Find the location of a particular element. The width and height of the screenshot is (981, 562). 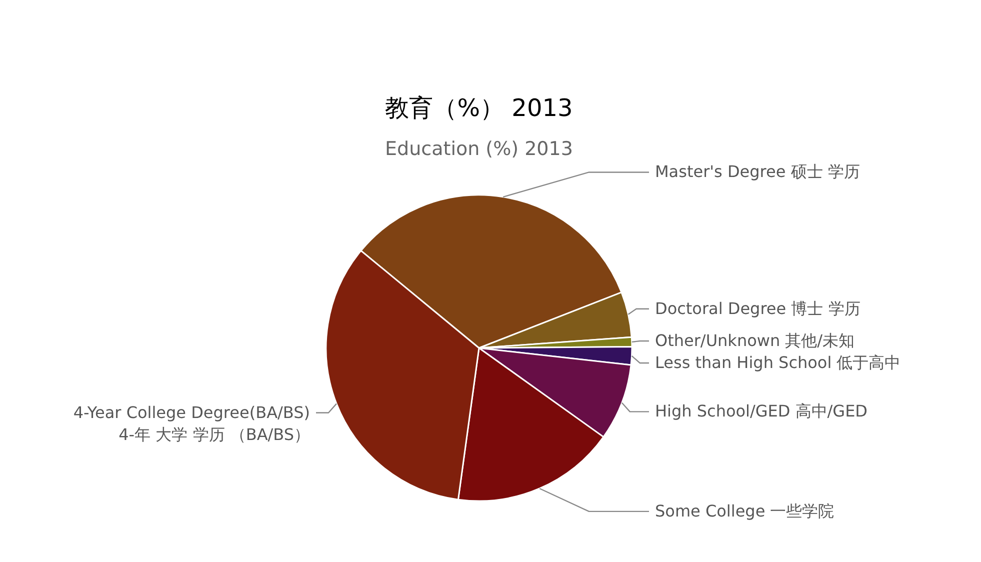

slice-label: Doctoral Degree 博士 学历 is located at coordinates (757, 308).